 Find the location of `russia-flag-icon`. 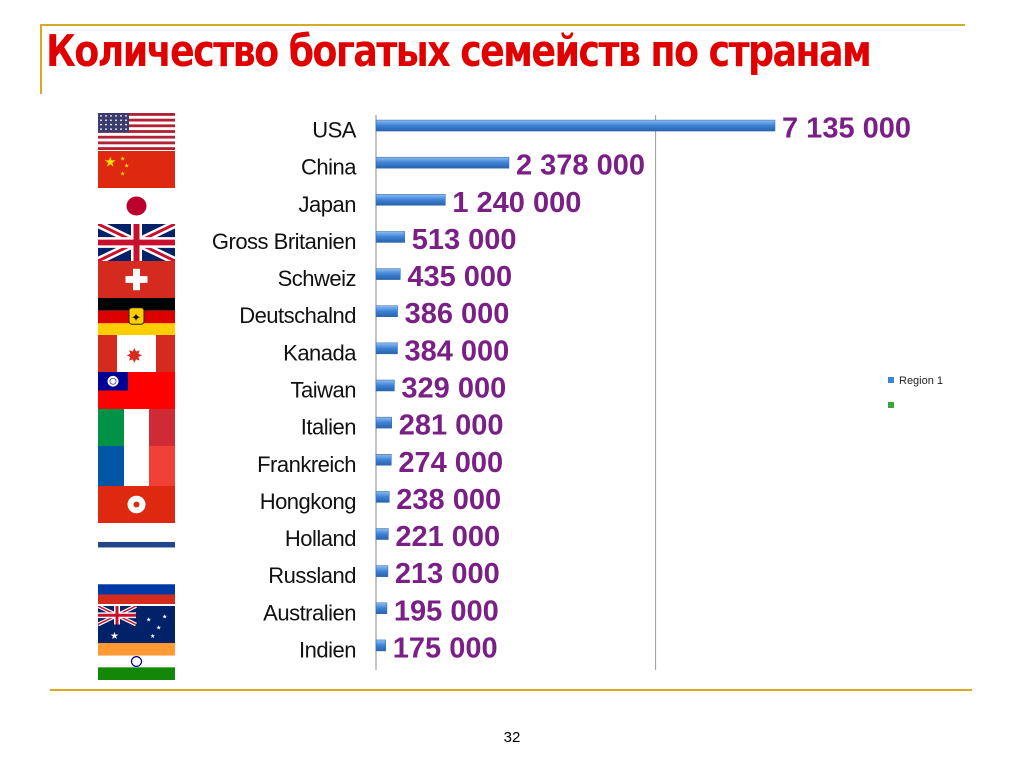

russia-flag-icon is located at coordinates (136, 589).